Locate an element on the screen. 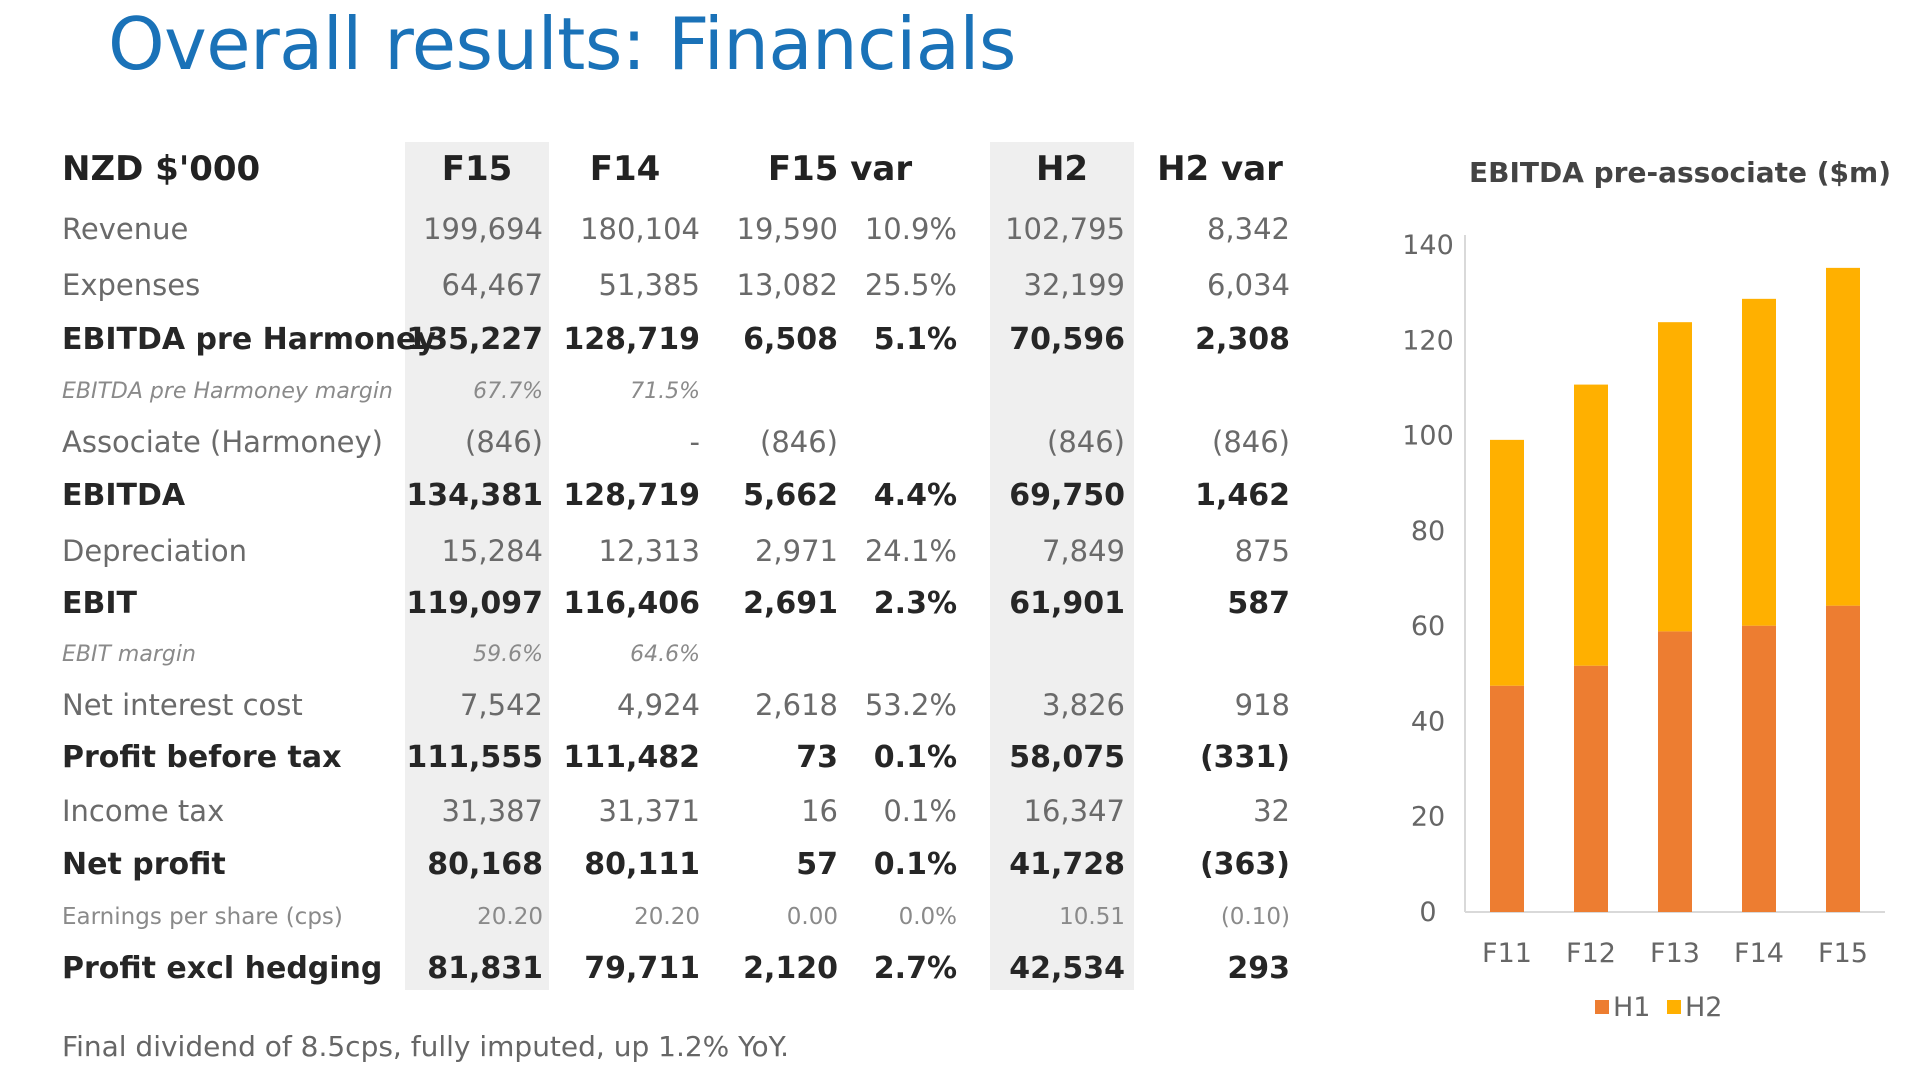 The image size is (1919, 1090). row-label-ebitda-pre-harmoney: EBITDA pre Harmoney is located at coordinates (249, 339).